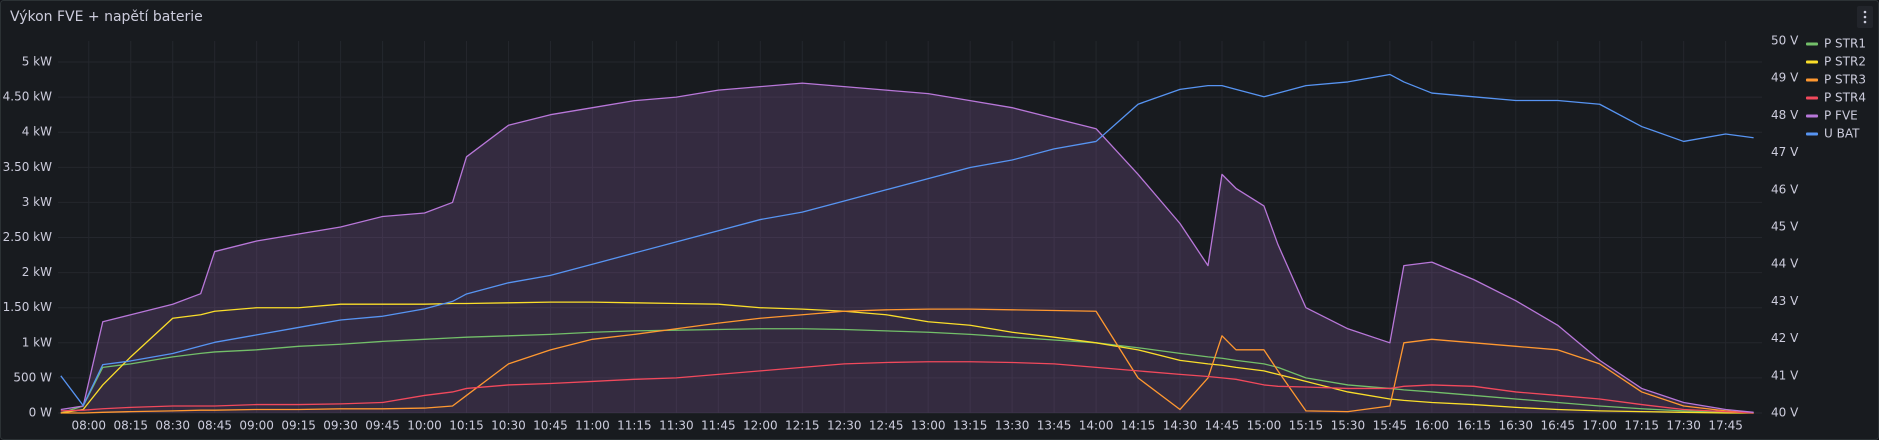 The width and height of the screenshot is (1879, 440). Describe the element at coordinates (1599, 426) in the screenshot. I see `x-tick-label: 17:00` at that location.